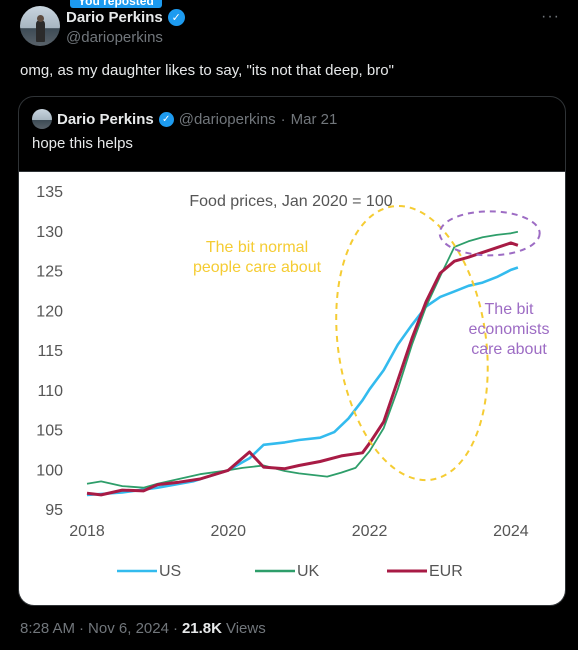 This screenshot has width=578, height=650. What do you see at coordinates (128, 628) in the screenshot?
I see `post-date: Nov 6, 2024` at bounding box center [128, 628].